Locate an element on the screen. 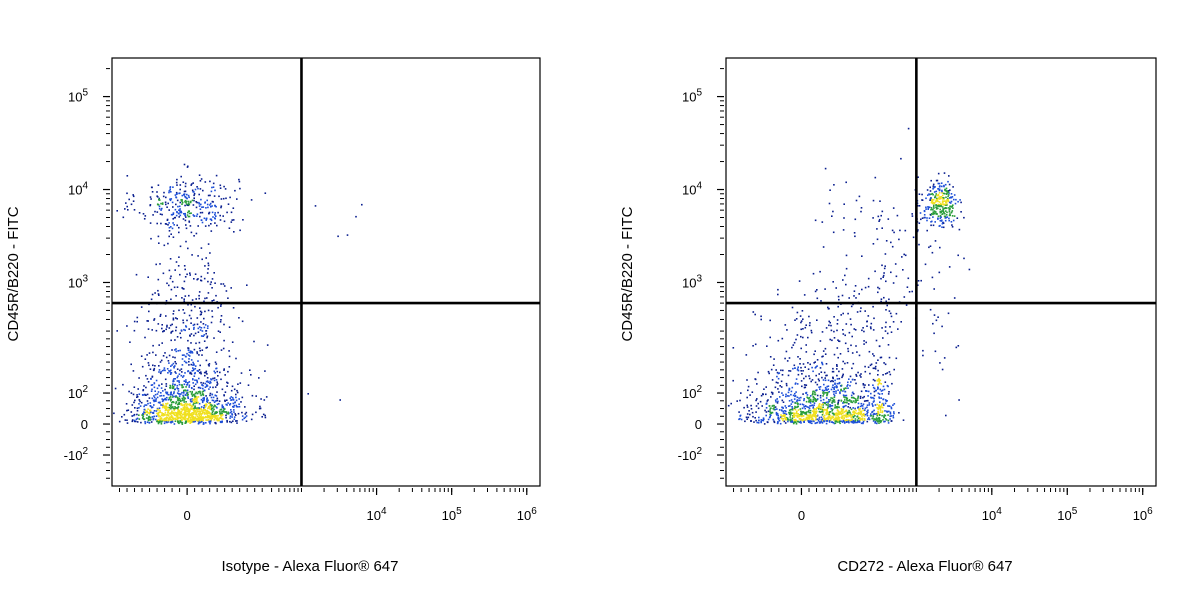  y-tick-label: -102 is located at coordinates (690, 454).